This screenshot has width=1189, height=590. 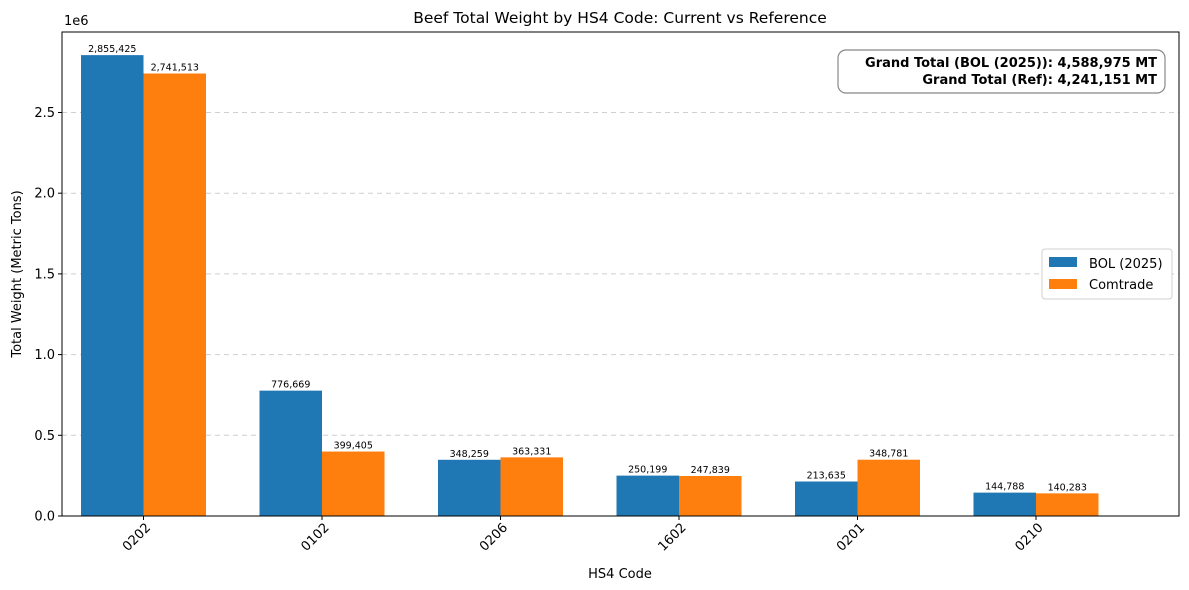 I want to click on x-tick-label: 0201, so click(x=851, y=538).